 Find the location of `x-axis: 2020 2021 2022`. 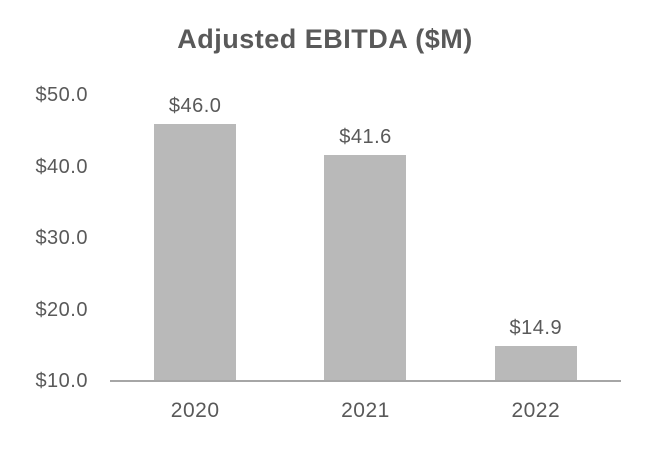

x-axis: 2020 2021 2022 is located at coordinates (365, 402).